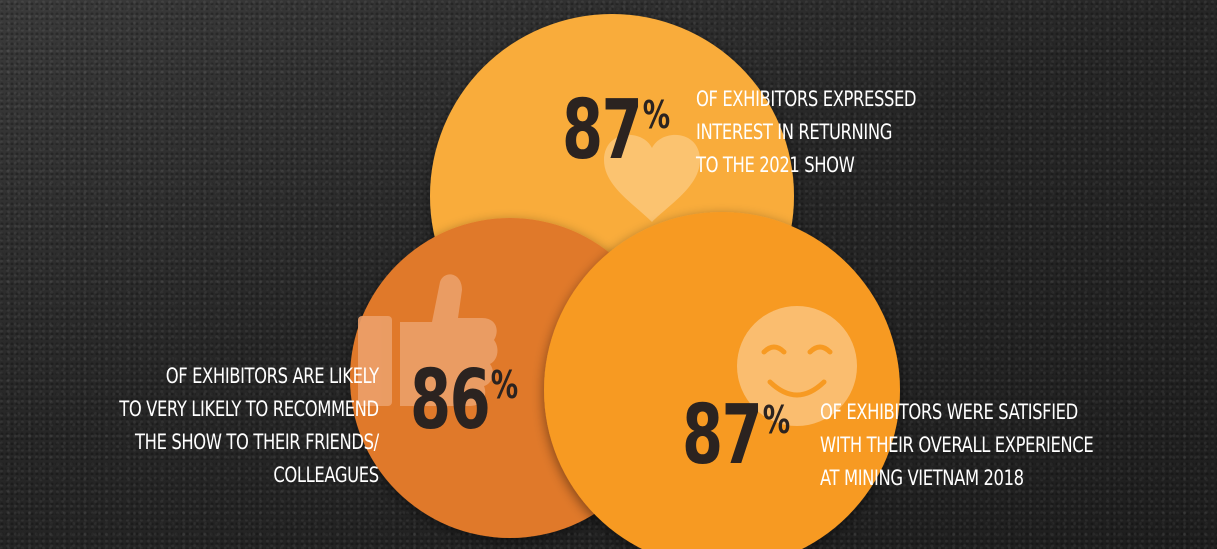 The width and height of the screenshot is (1217, 549). I want to click on returning-percent-sign: %, so click(656, 115).